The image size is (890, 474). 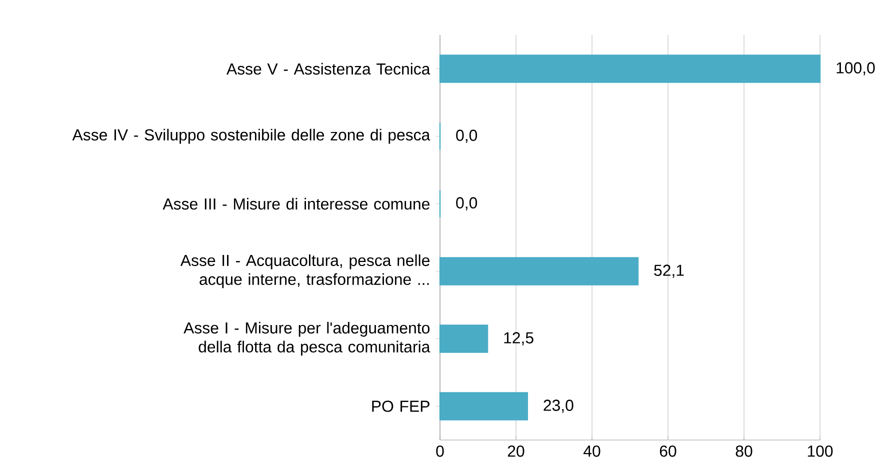 I want to click on data-label: 23,0, so click(x=559, y=406).